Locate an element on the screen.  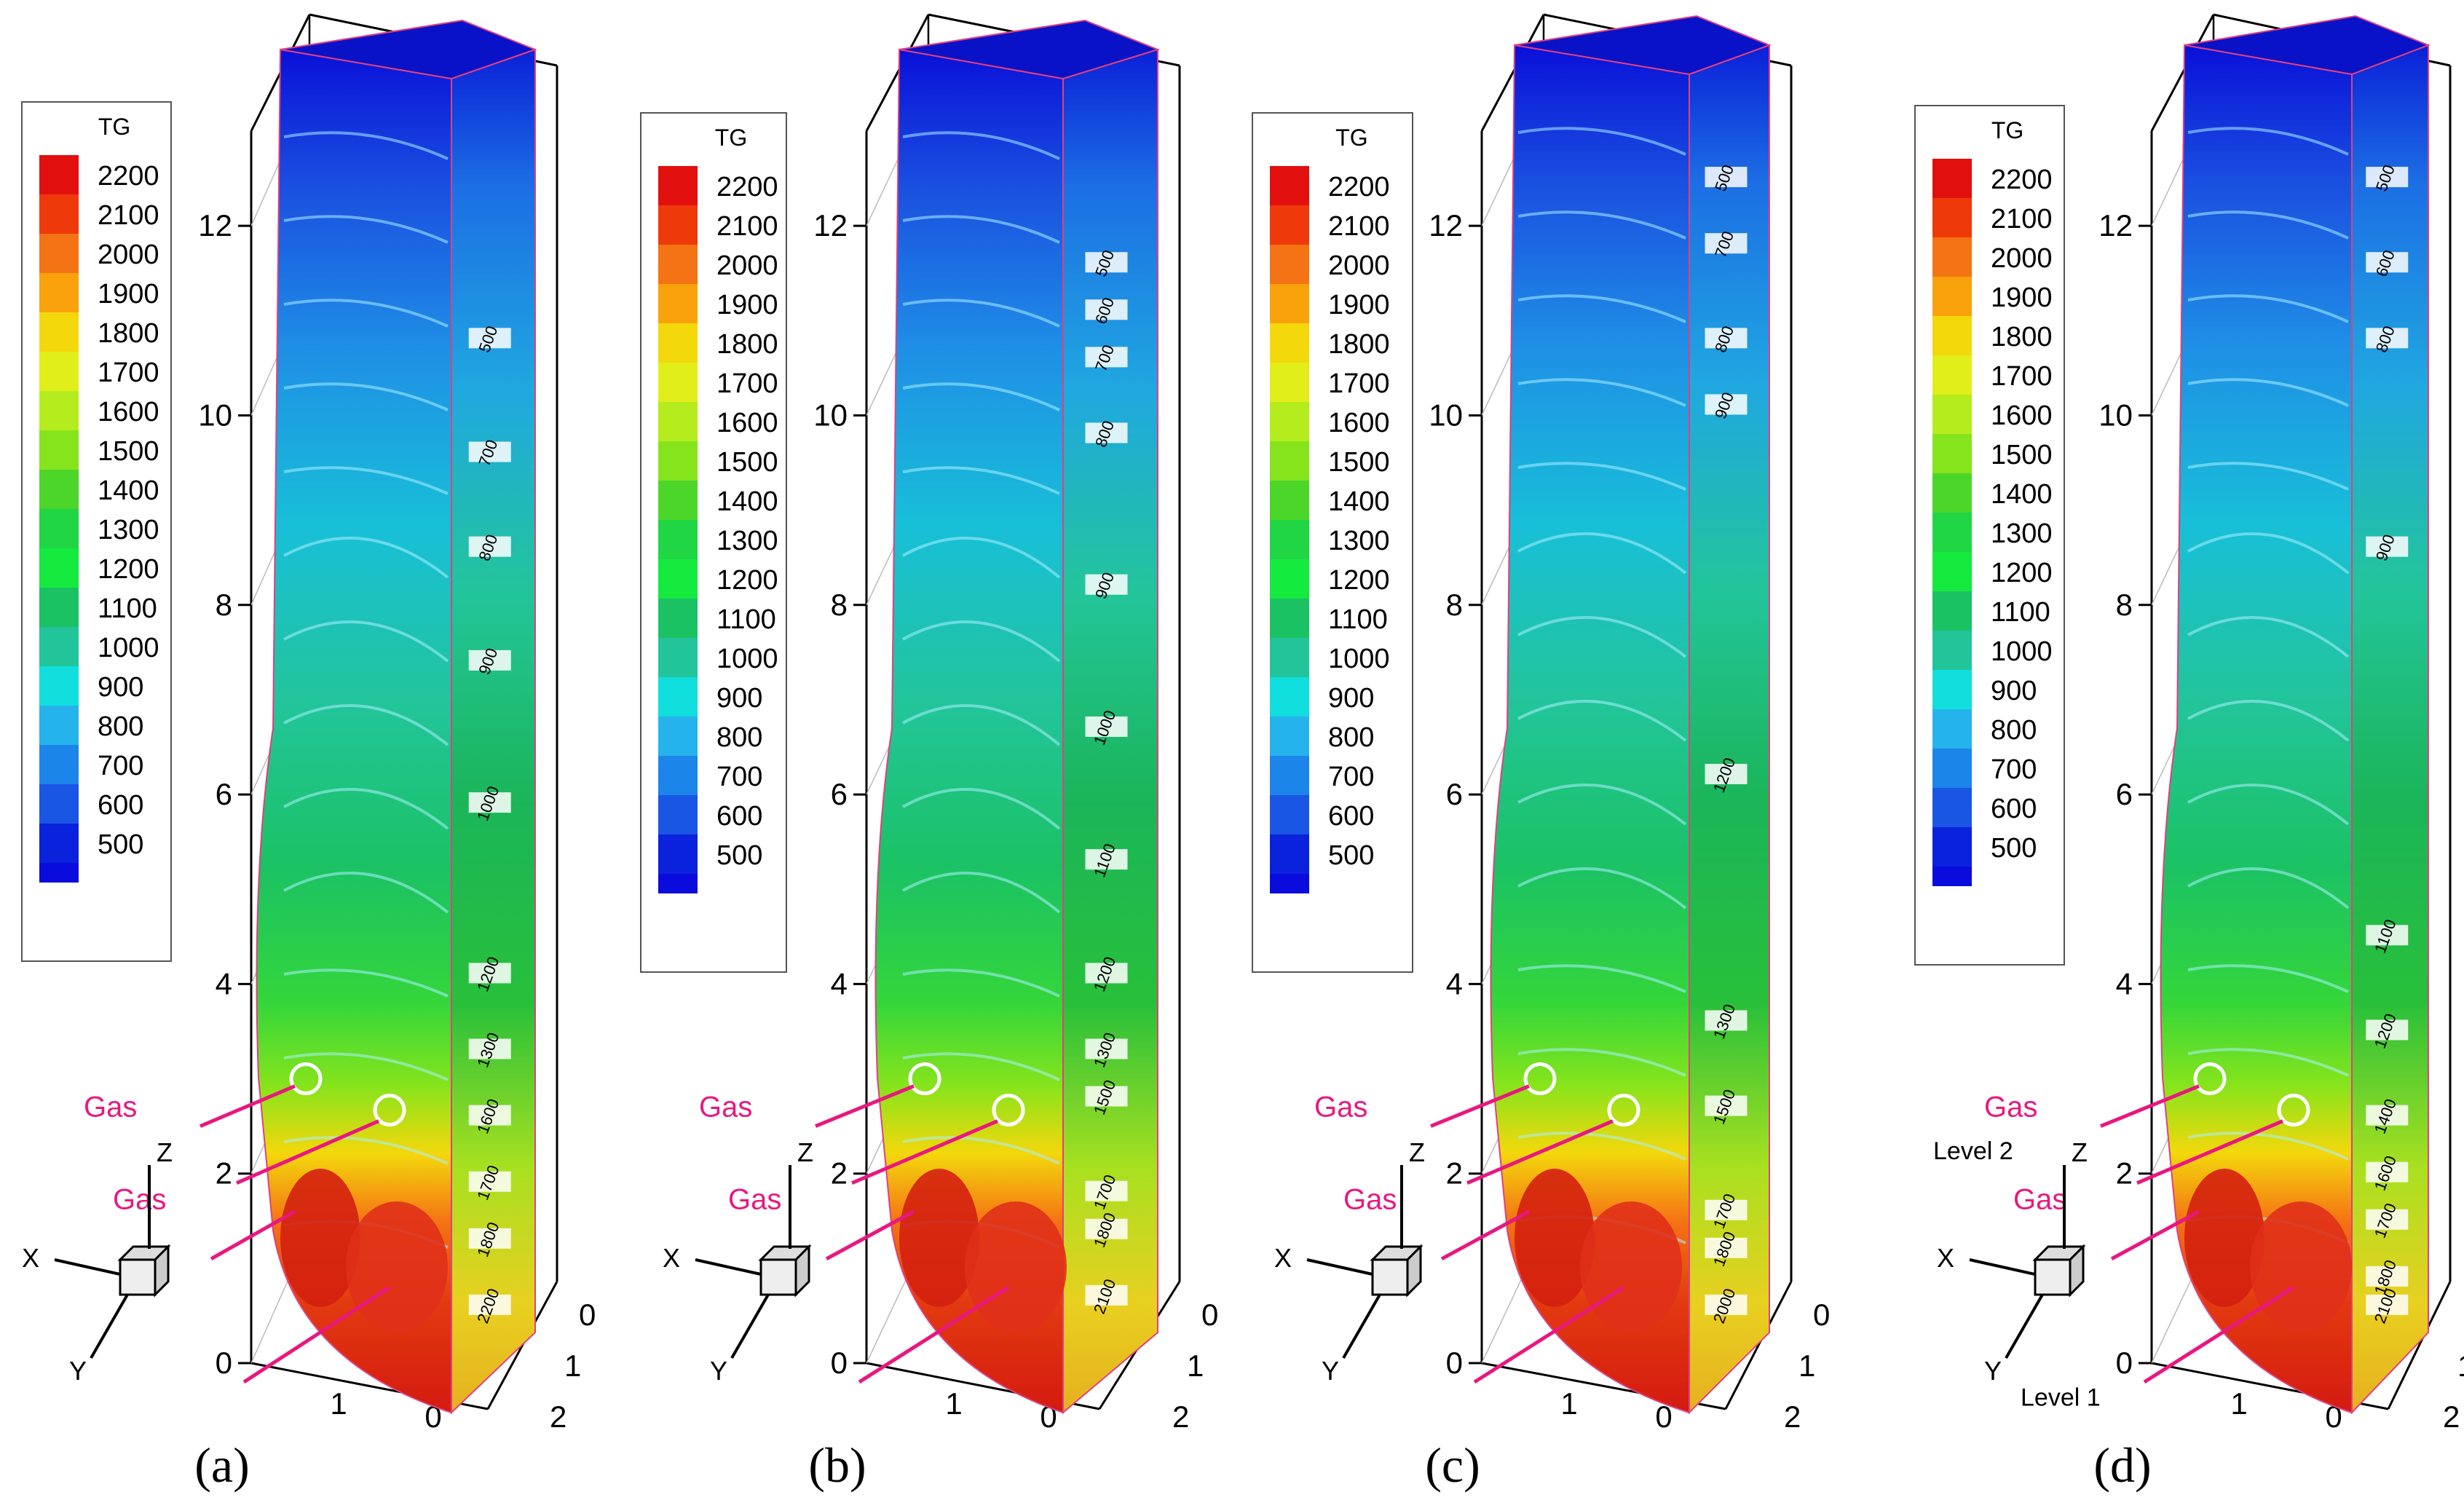
legend-level-label: 800 is located at coordinates (739, 737).